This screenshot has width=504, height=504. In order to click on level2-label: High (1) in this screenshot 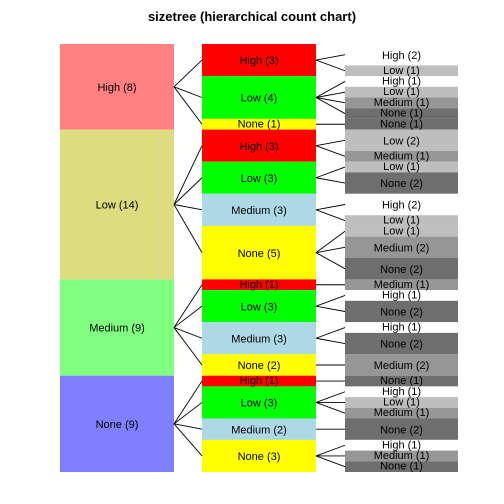, I will do `click(258, 381)`.